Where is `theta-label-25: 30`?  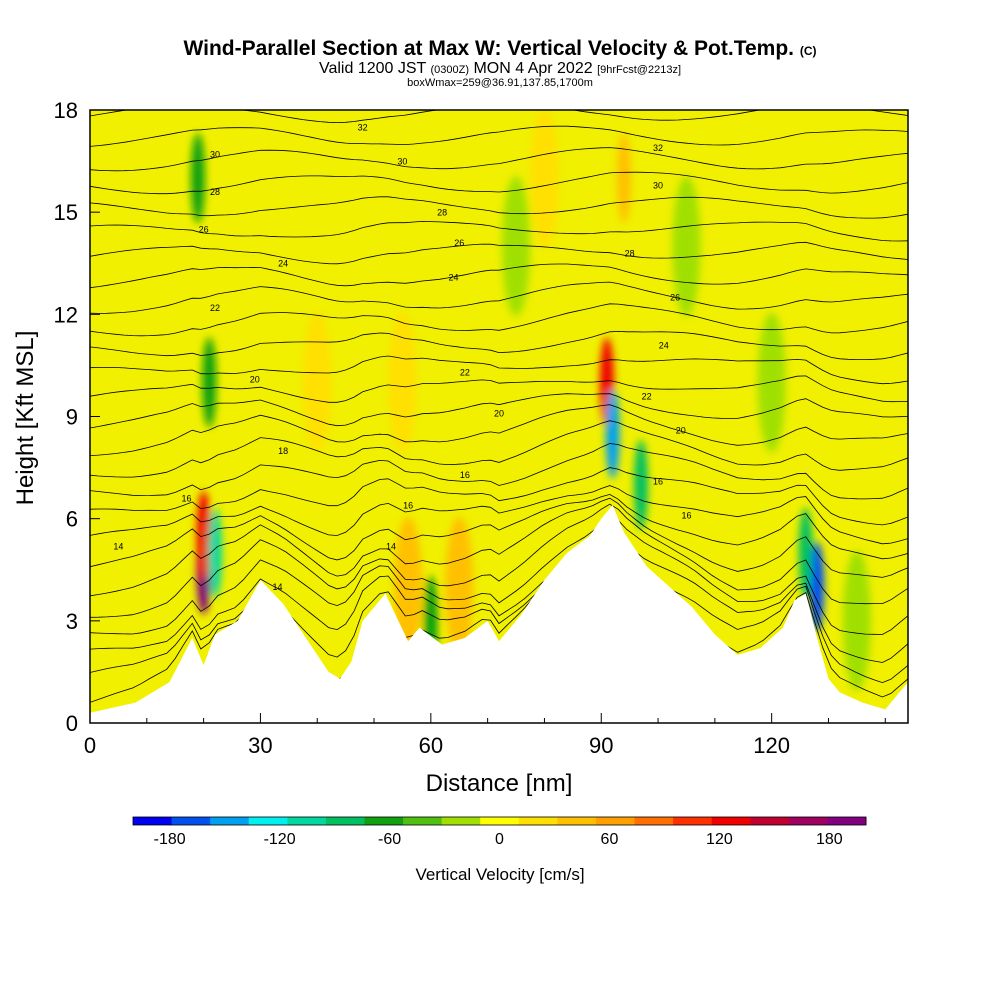
theta-label-25: 30 is located at coordinates (215, 155).